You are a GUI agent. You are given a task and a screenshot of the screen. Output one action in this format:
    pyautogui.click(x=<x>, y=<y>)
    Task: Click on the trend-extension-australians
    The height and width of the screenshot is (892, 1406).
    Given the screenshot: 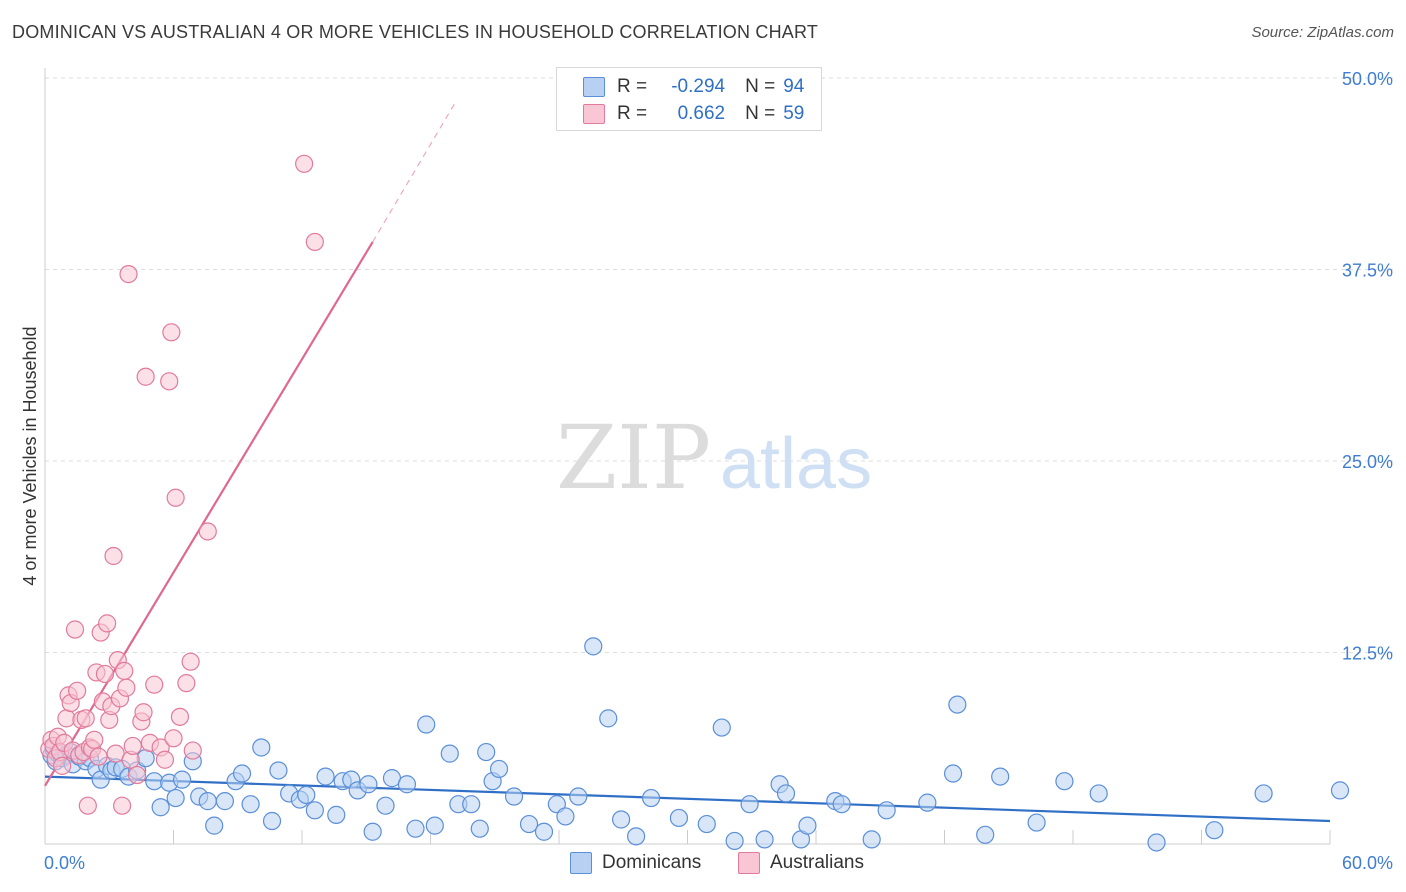 What is the action you would take?
    pyautogui.click(x=414, y=171)
    